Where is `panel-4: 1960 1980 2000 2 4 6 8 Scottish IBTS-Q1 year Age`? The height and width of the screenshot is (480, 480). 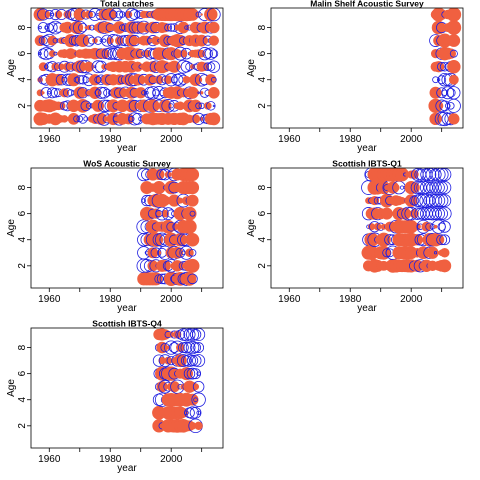
panel-4: 1960 1980 2000 2 4 6 8 Scottish IBTS-Q1 year Age is located at coordinates (355, 236).